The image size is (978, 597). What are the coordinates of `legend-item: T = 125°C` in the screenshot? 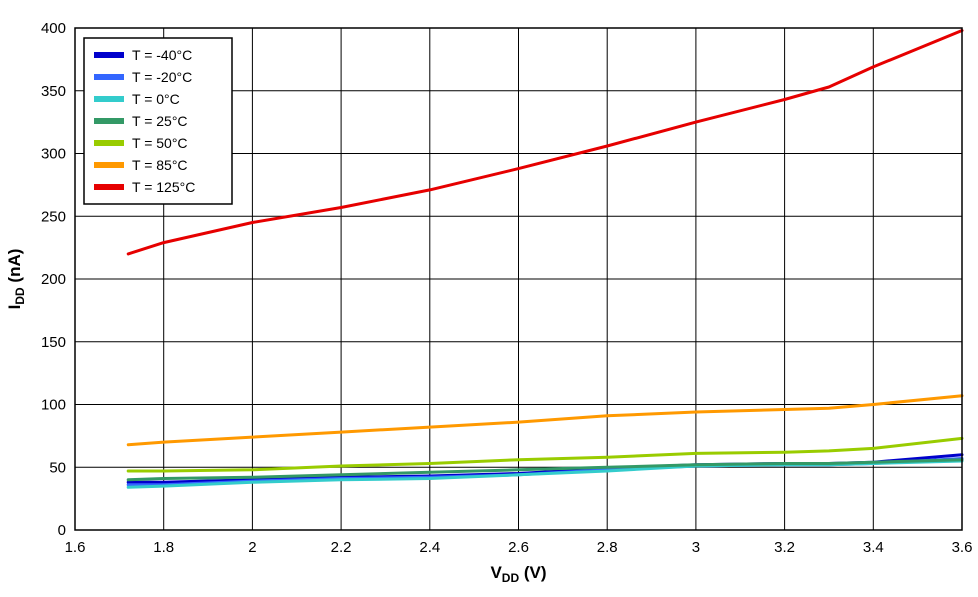 It's located at (144, 187).